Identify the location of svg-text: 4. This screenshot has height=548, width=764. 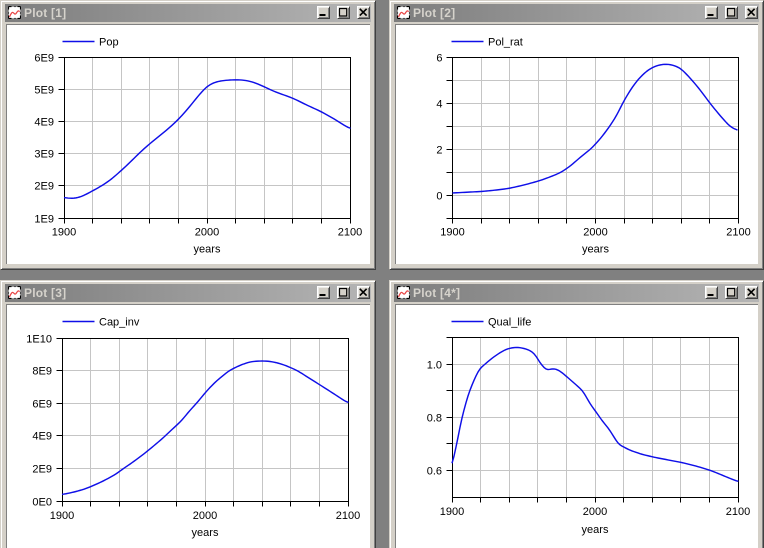
(439, 104).